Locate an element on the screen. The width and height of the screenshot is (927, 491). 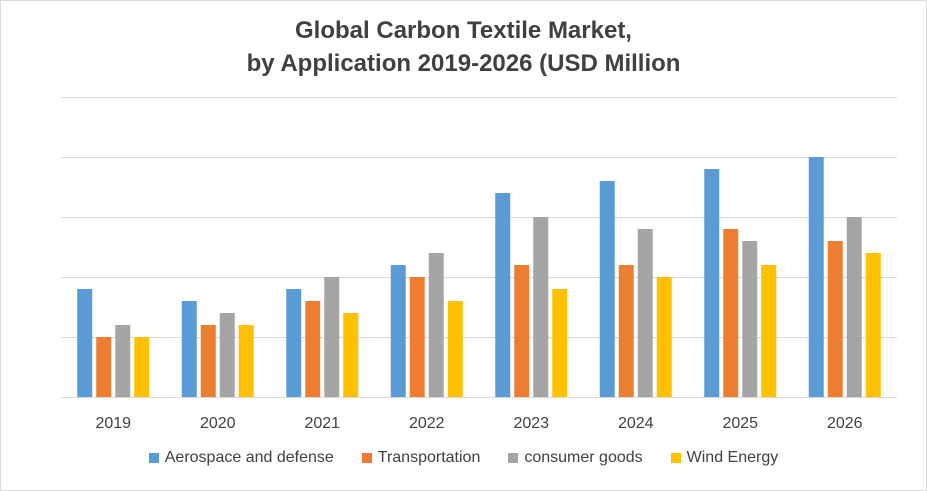
bar-consumer-goods-2025 is located at coordinates (750, 319).